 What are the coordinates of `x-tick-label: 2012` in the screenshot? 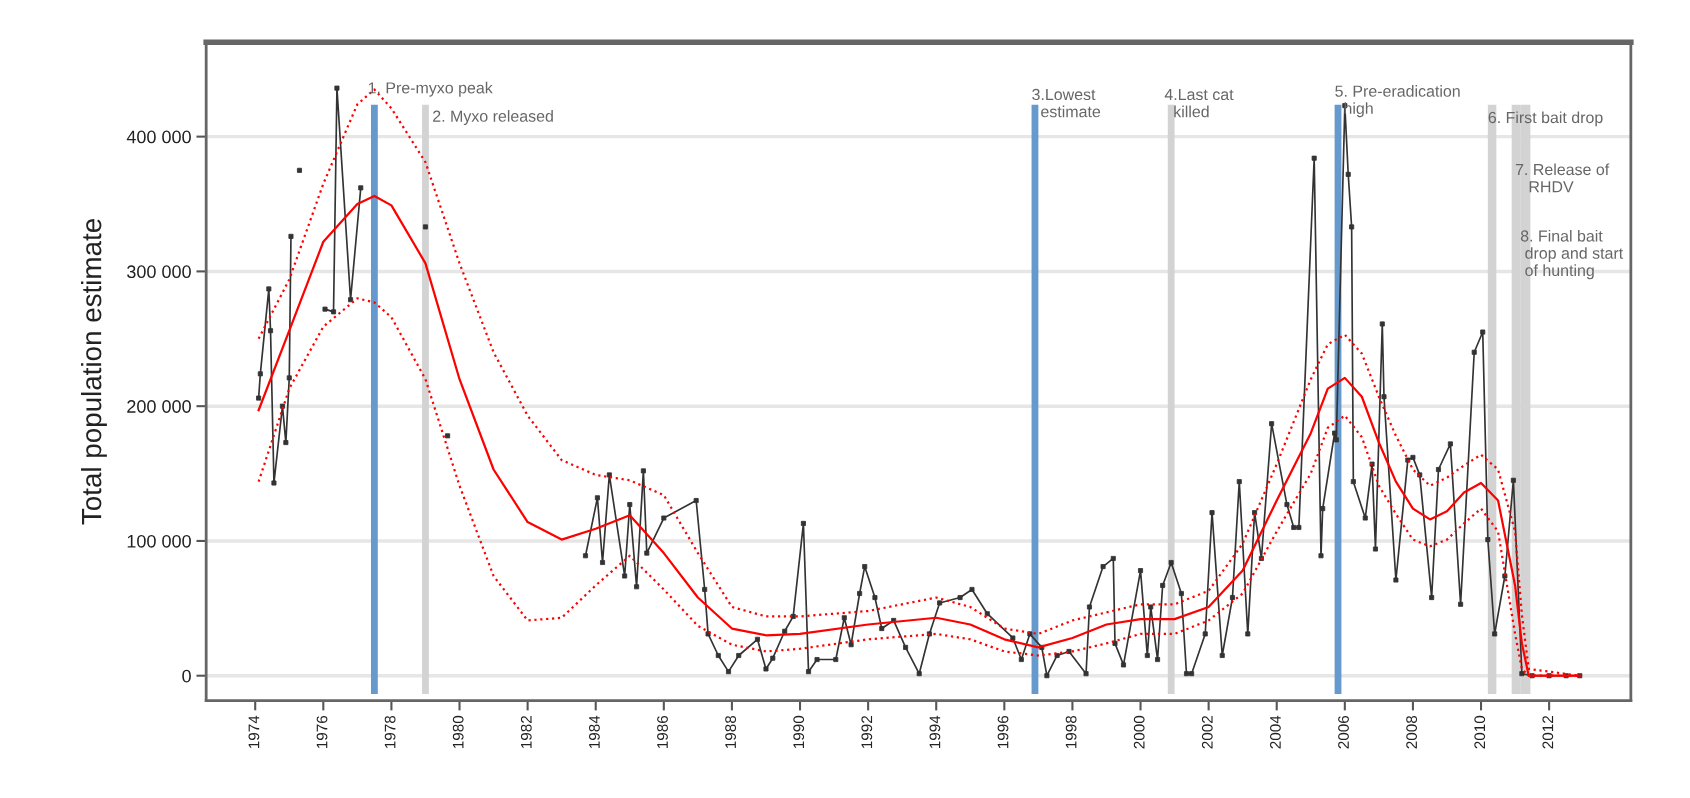 It's located at (1548, 732).